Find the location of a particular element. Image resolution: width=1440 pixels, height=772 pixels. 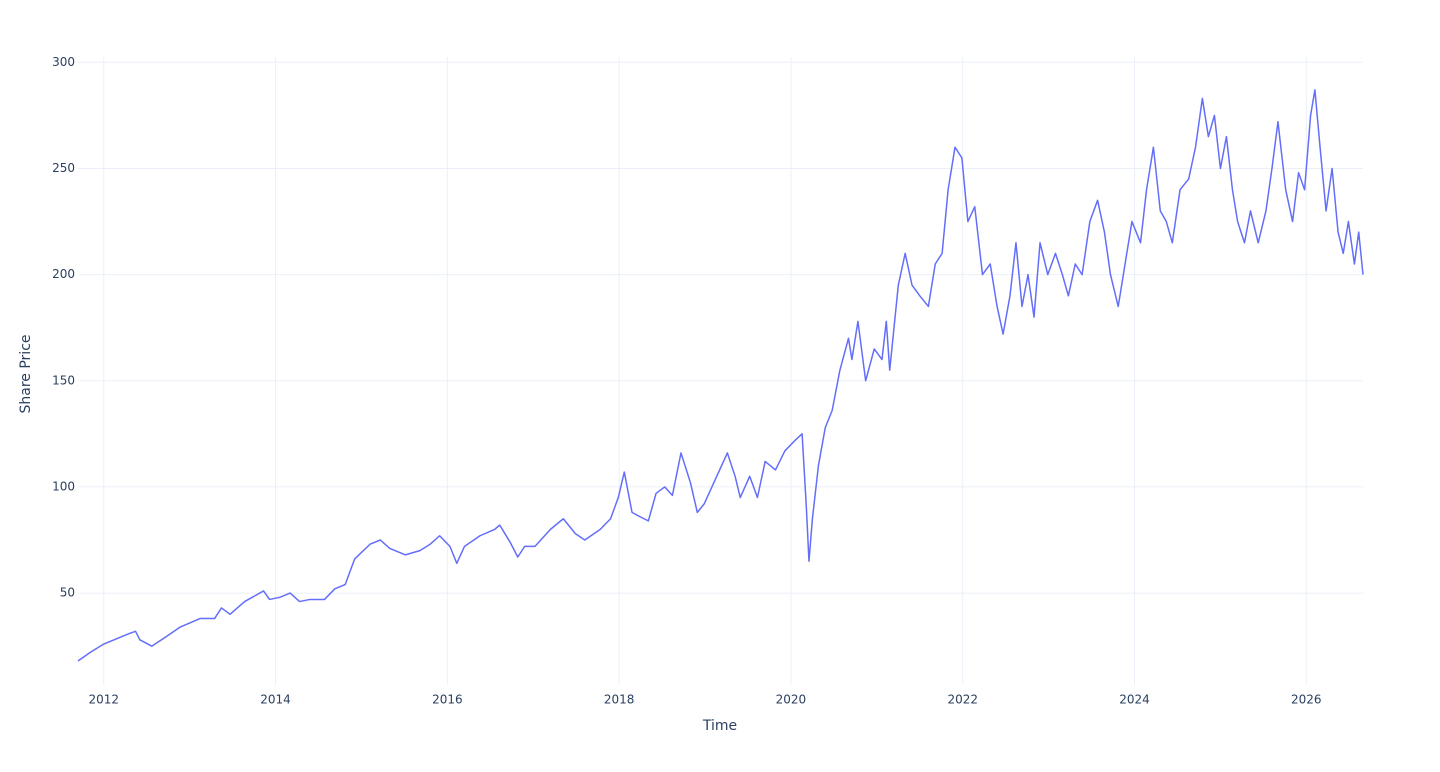

x-tick-label: 2014 is located at coordinates (275, 700).